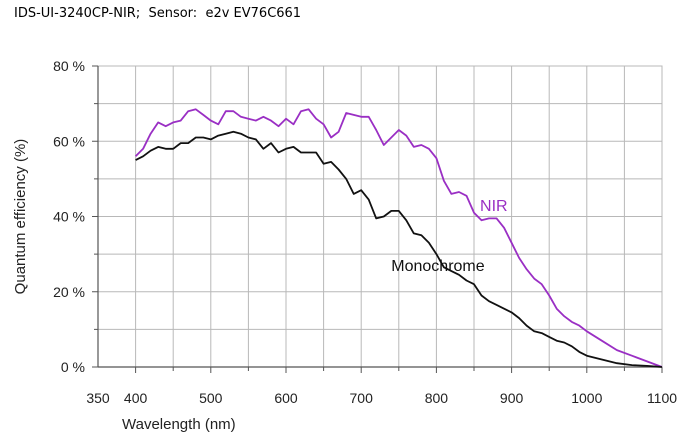 The width and height of the screenshot is (690, 434). What do you see at coordinates (437, 266) in the screenshot?
I see `annotation-monochrome: Monochrome` at bounding box center [437, 266].